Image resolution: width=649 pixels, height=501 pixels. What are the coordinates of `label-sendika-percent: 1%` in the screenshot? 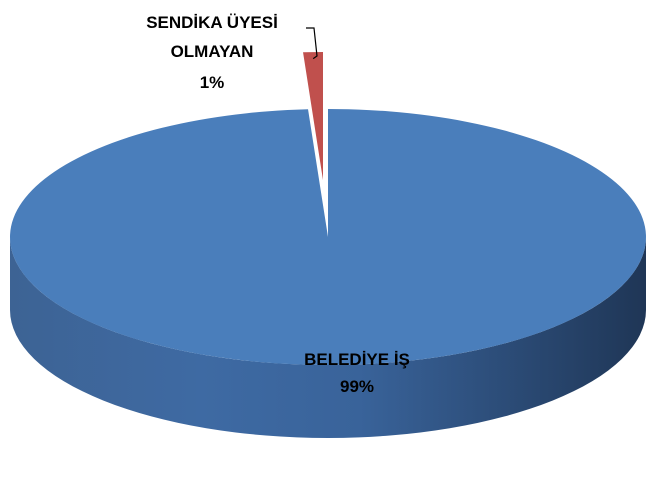 It's located at (212, 82).